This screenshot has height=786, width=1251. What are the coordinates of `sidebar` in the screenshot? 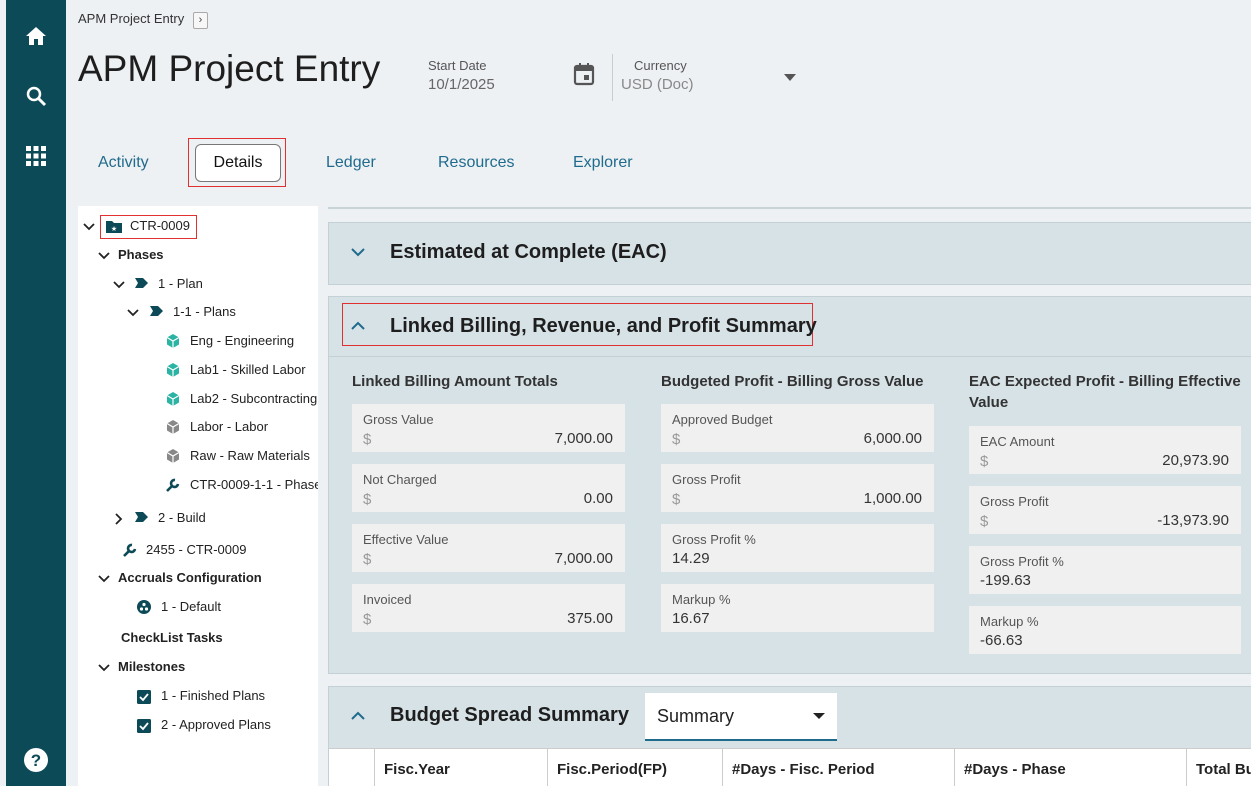 It's located at (36, 393).